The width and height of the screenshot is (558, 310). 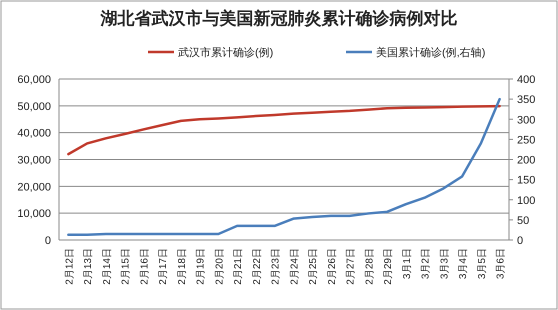 I want to click on x-tick-label: 3月2日, so click(x=426, y=264).